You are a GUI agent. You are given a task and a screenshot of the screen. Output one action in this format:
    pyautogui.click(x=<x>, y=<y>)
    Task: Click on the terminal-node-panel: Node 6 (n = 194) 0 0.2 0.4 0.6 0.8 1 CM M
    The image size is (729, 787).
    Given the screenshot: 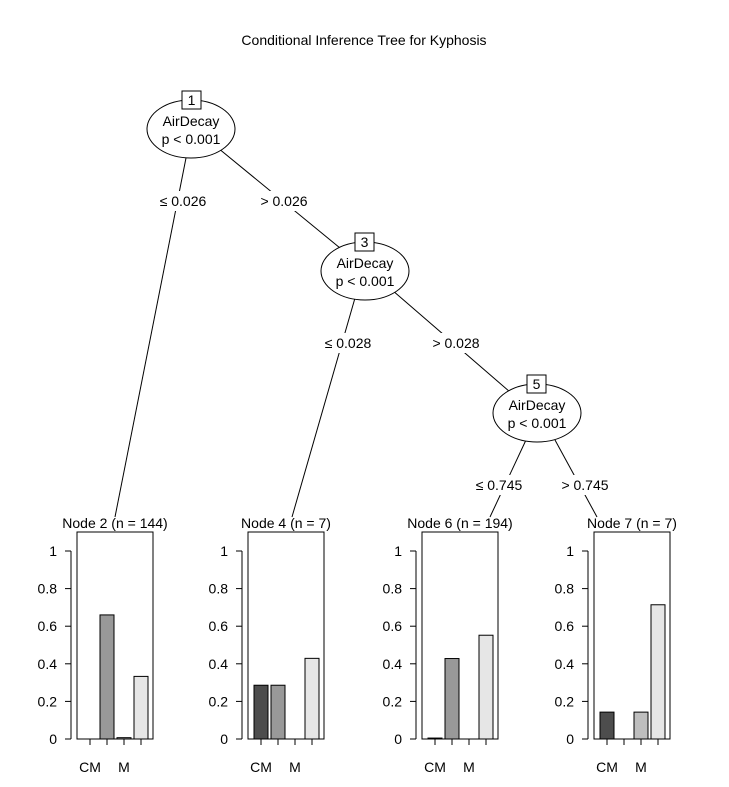 What is the action you would take?
    pyautogui.click(x=448, y=645)
    